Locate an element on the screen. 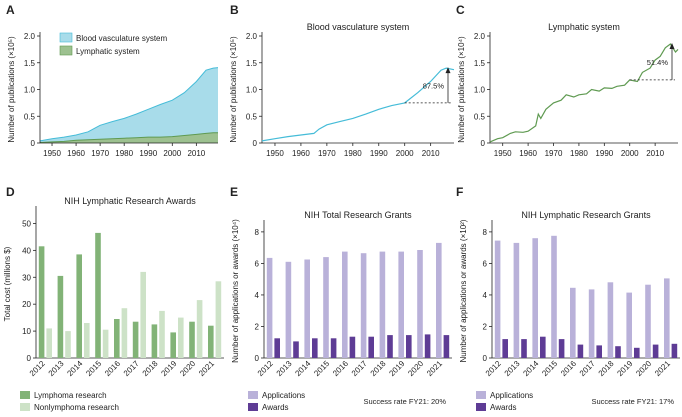  x-tick-label-E: 2019 is located at coordinates (396, 368).